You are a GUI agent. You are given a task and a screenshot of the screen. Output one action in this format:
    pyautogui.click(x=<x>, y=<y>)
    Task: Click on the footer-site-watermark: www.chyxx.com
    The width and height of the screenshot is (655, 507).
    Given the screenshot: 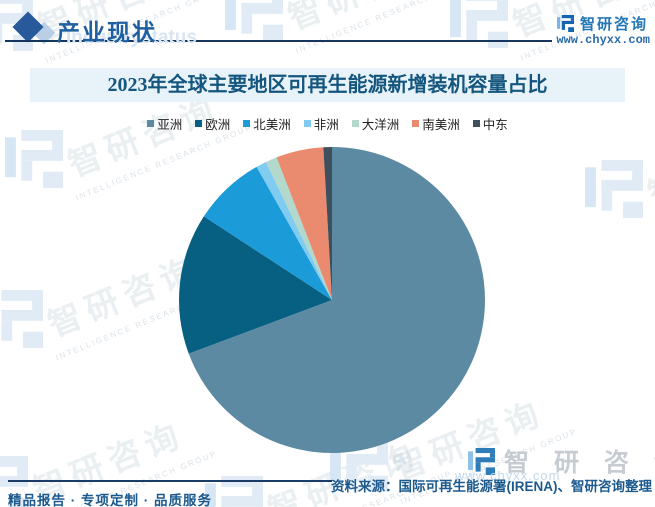 What is the action you would take?
    pyautogui.click(x=508, y=475)
    